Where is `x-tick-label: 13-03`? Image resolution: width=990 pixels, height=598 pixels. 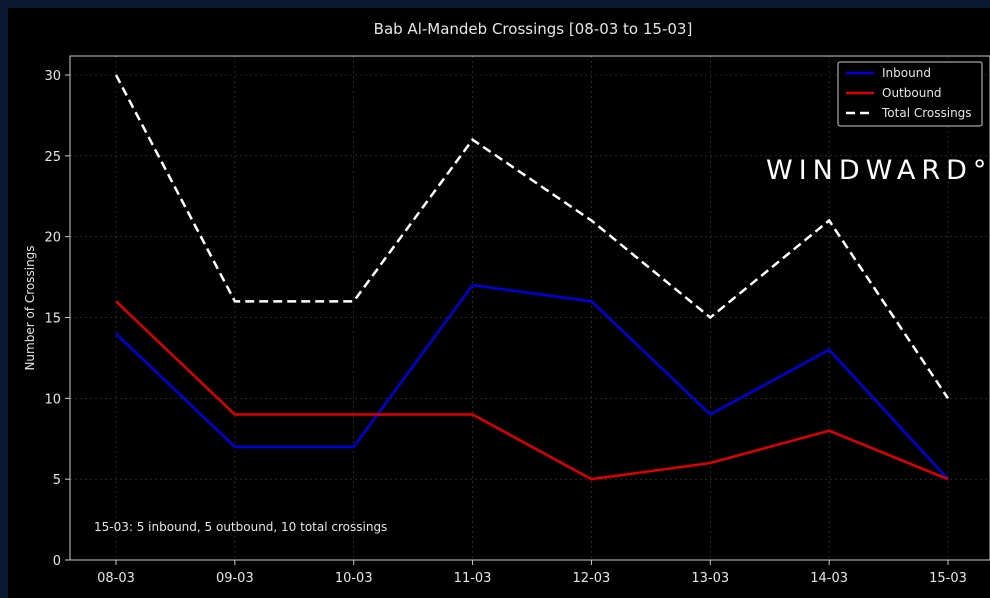
x-tick-label: 13-03 is located at coordinates (710, 578).